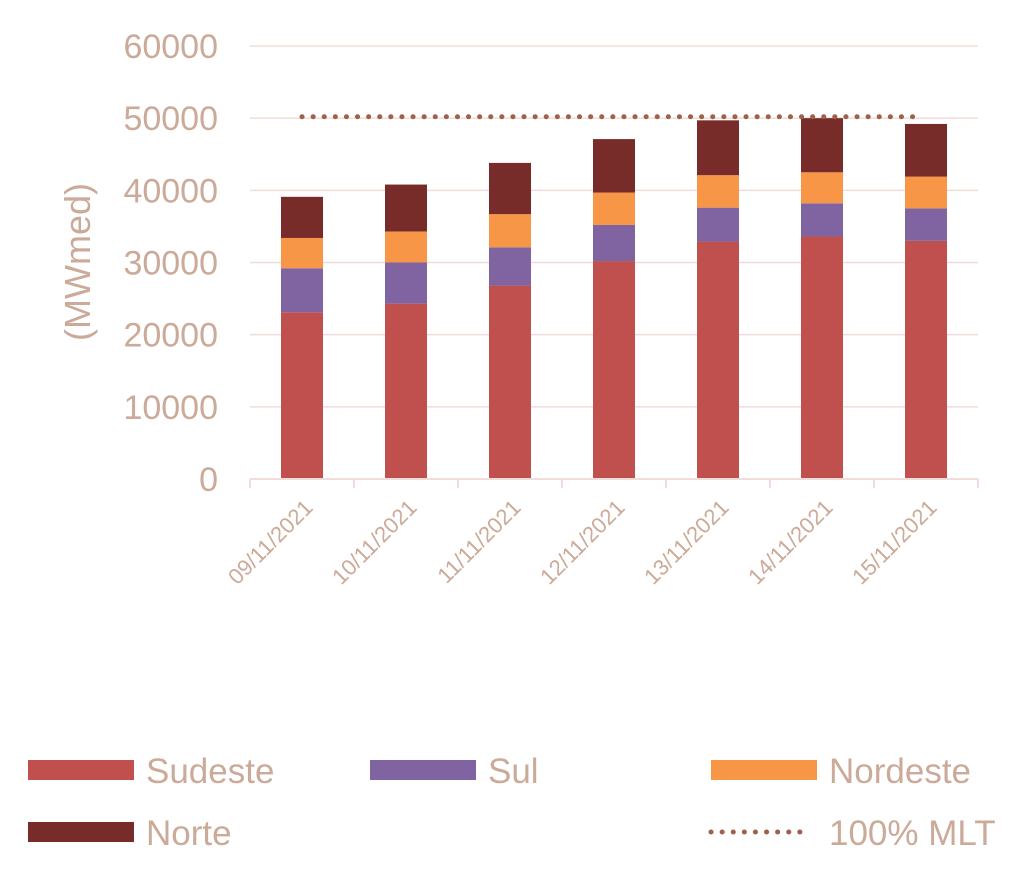 The width and height of the screenshot is (1024, 873). I want to click on x-axis, so click(614, 483).